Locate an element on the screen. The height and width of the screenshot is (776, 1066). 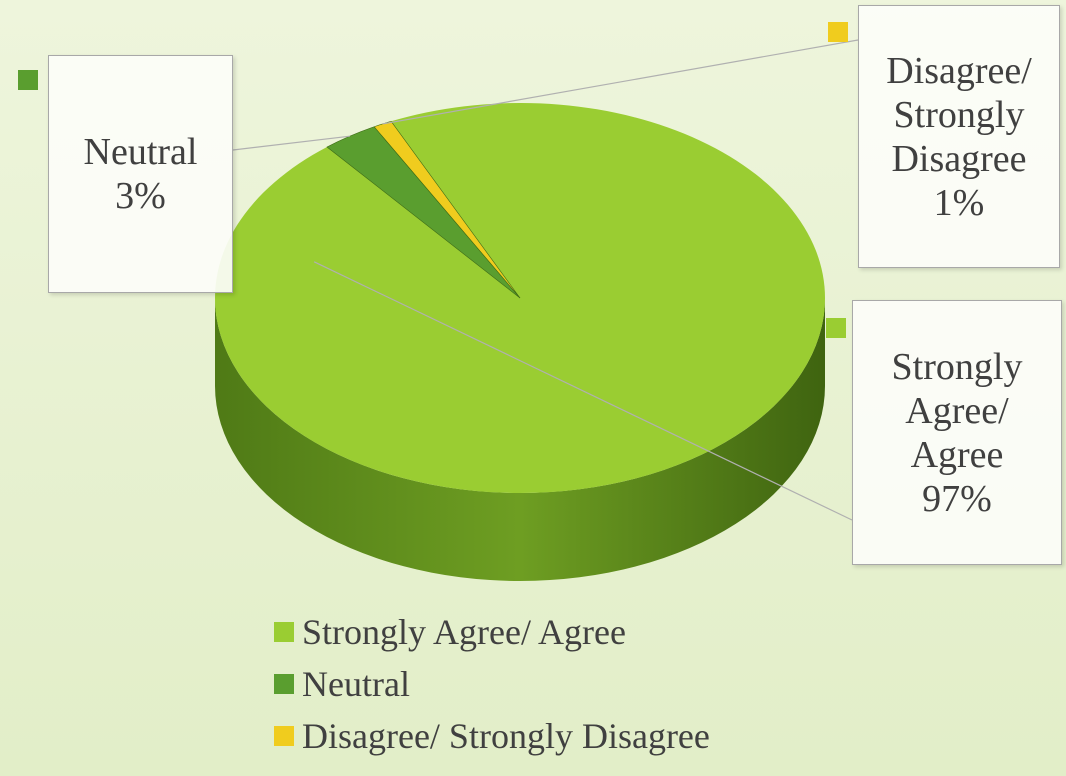
label-value: 97% is located at coordinates (957, 498).